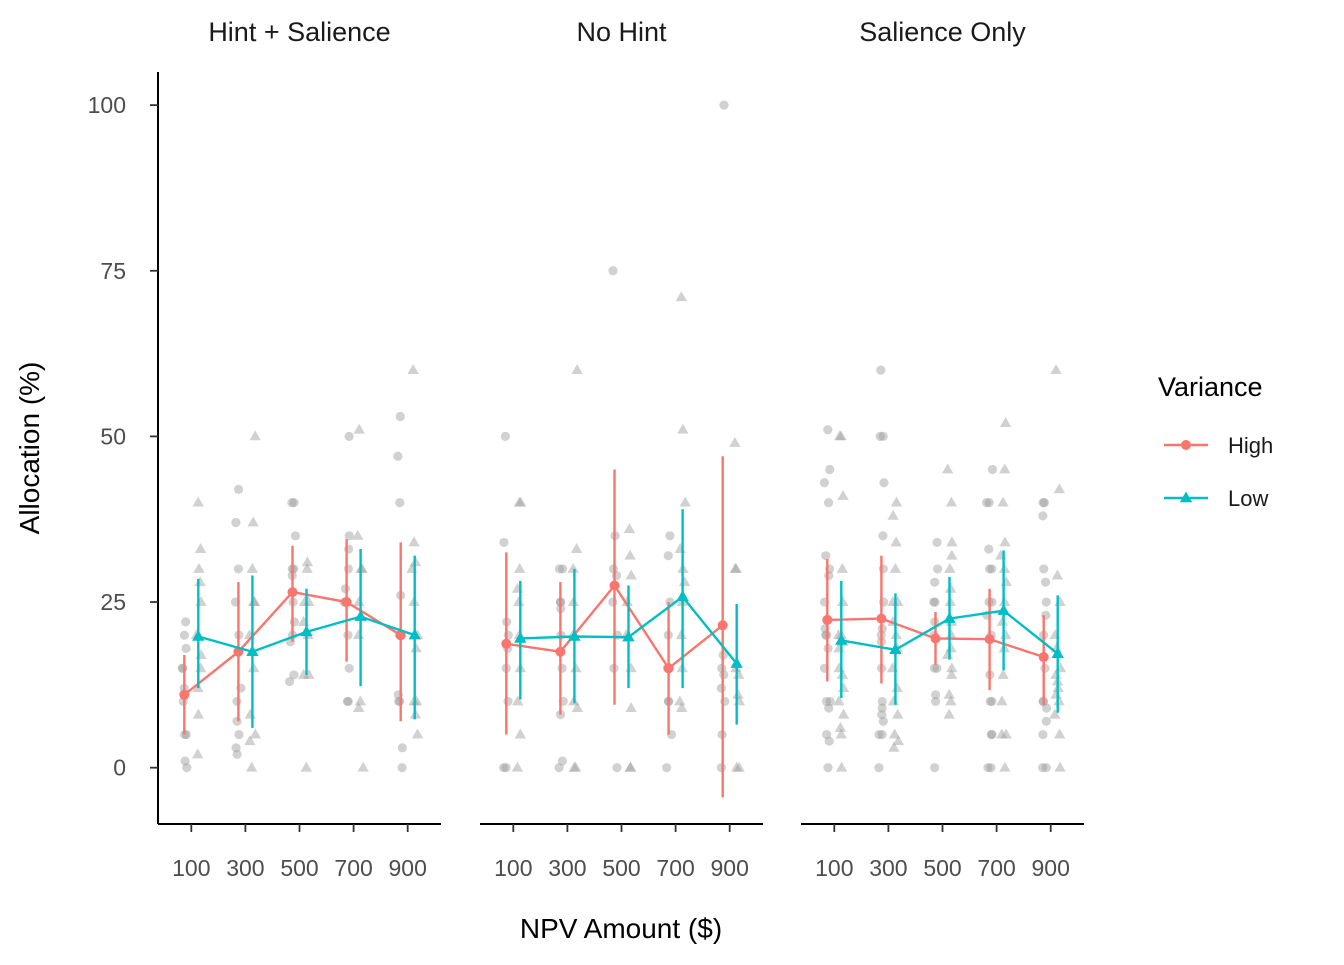 This screenshot has width=1344, height=965. I want to click on x-tick-label: 500, so click(621, 868).